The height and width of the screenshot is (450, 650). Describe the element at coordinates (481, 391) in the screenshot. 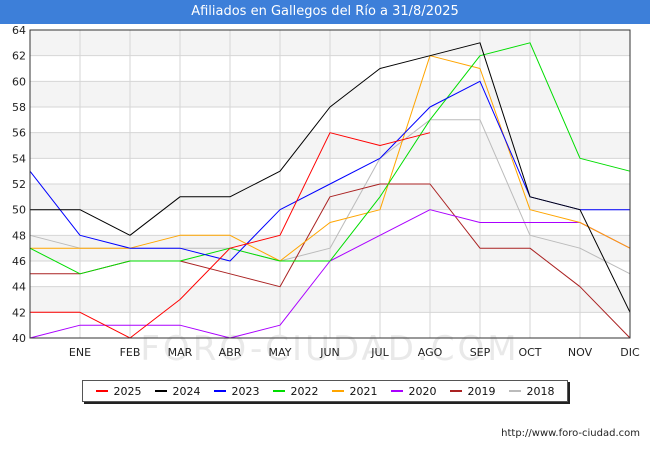

I see `legend-label: 2019` at that location.